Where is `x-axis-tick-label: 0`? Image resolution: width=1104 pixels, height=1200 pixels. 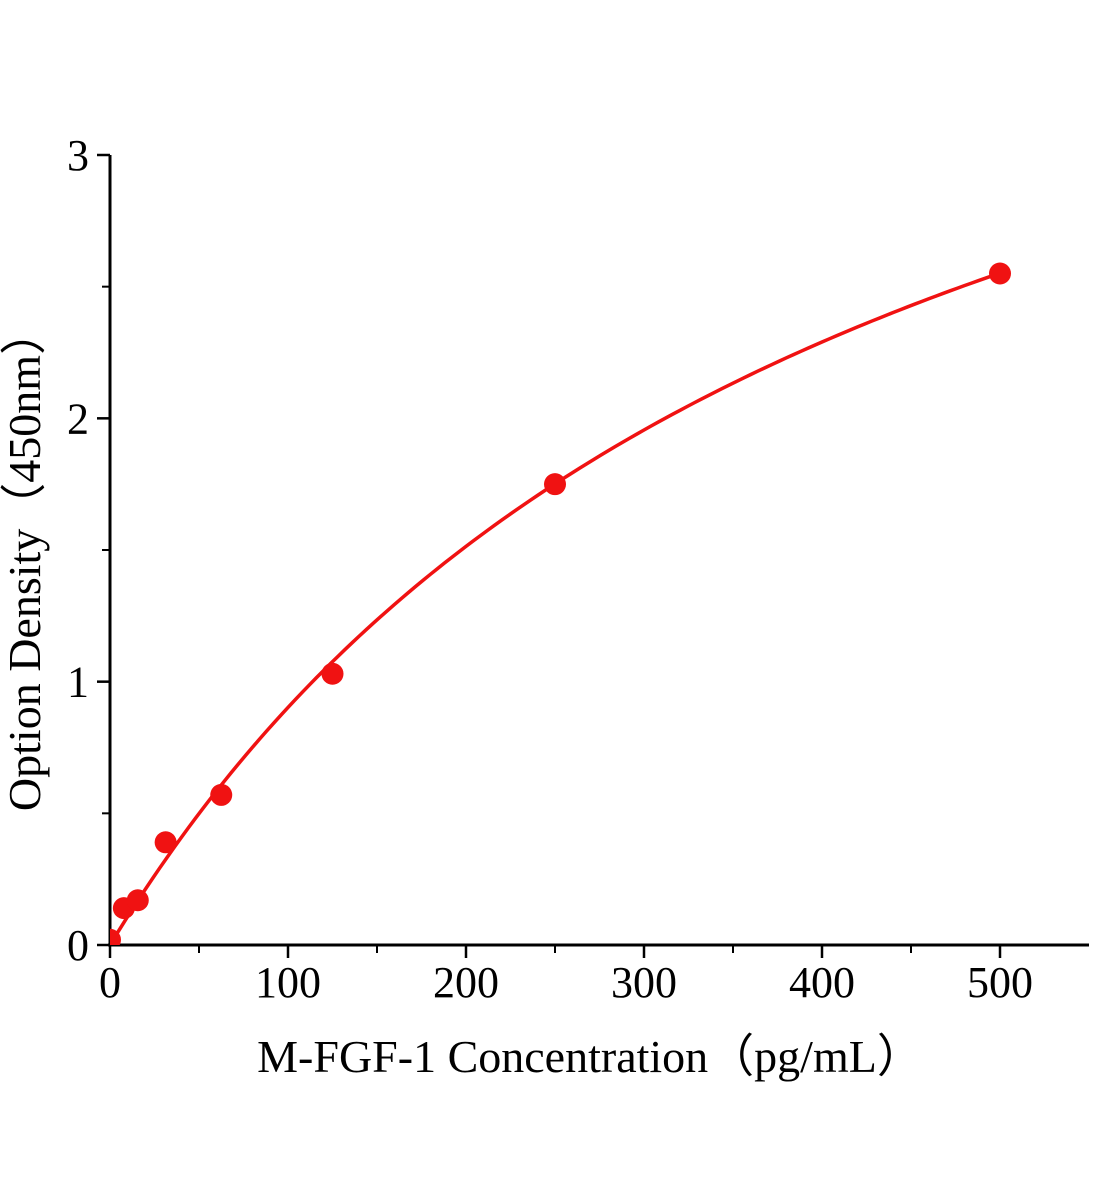
x-axis-tick-label: 0 is located at coordinates (110, 982).